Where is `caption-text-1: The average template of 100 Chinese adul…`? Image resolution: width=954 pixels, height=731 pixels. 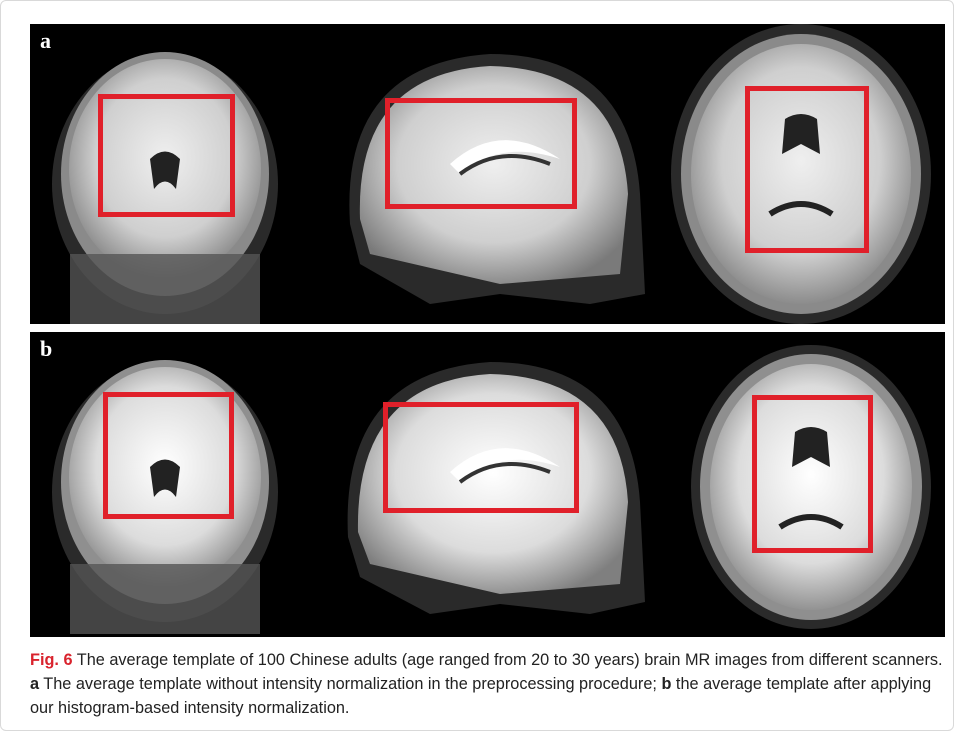 caption-text-1: The average template of 100 Chinese adul… is located at coordinates (509, 660).